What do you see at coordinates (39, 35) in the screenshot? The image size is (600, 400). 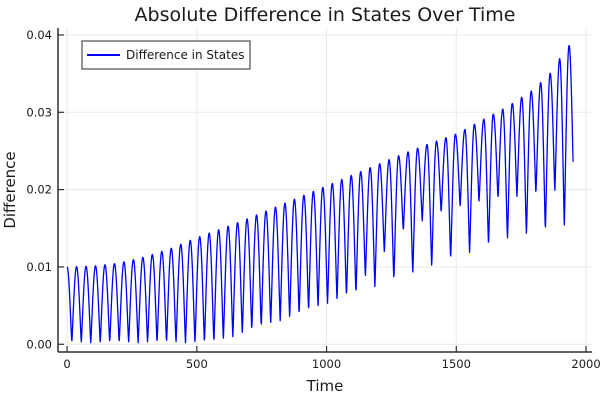 I see `y-tick-label: 0.04` at bounding box center [39, 35].